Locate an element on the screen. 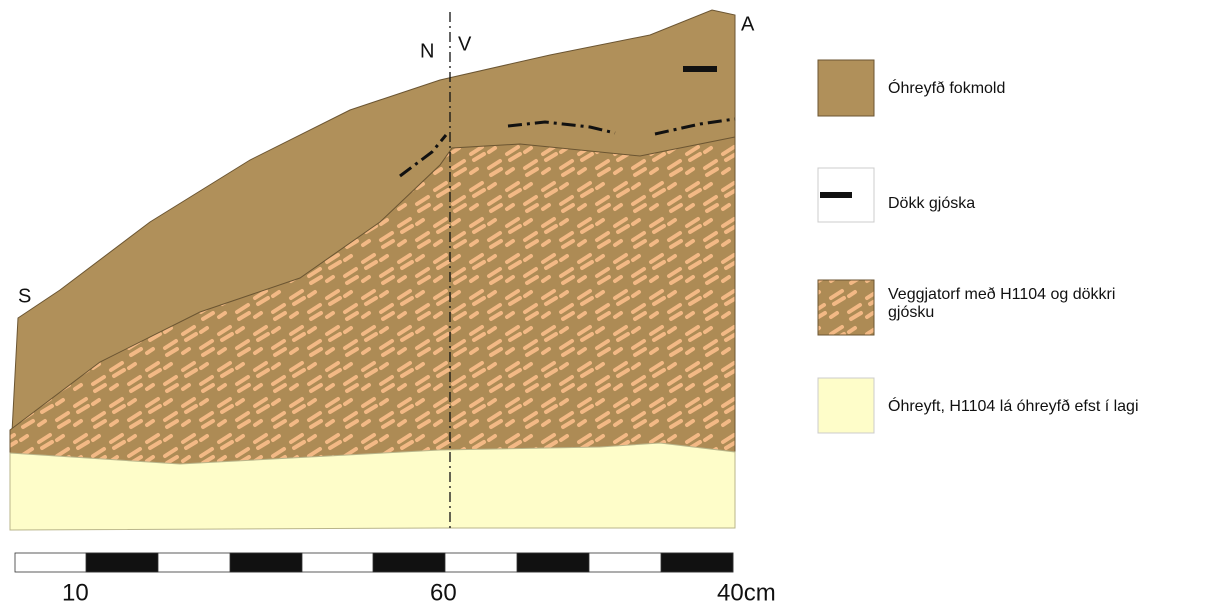 This screenshot has width=1214, height=610. label-v: V is located at coordinates (465, 44).